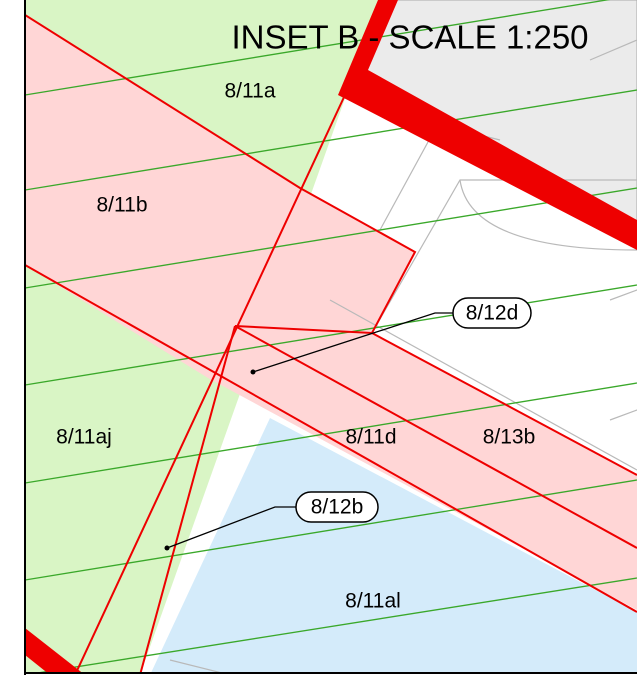  Describe the element at coordinates (122, 205) in the screenshot. I see `parcel-label: 8/11b` at that location.